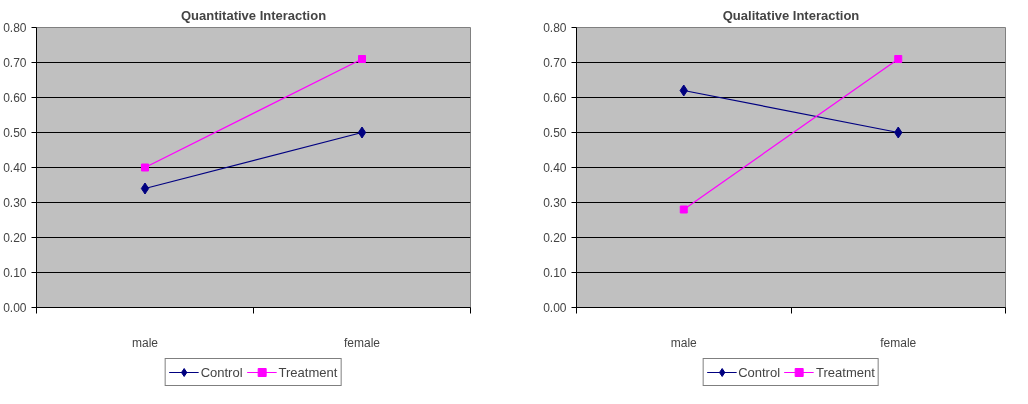 Image resolution: width=1028 pixels, height=404 pixels. I want to click on chart-title: Quantitative Interaction, so click(253, 15).